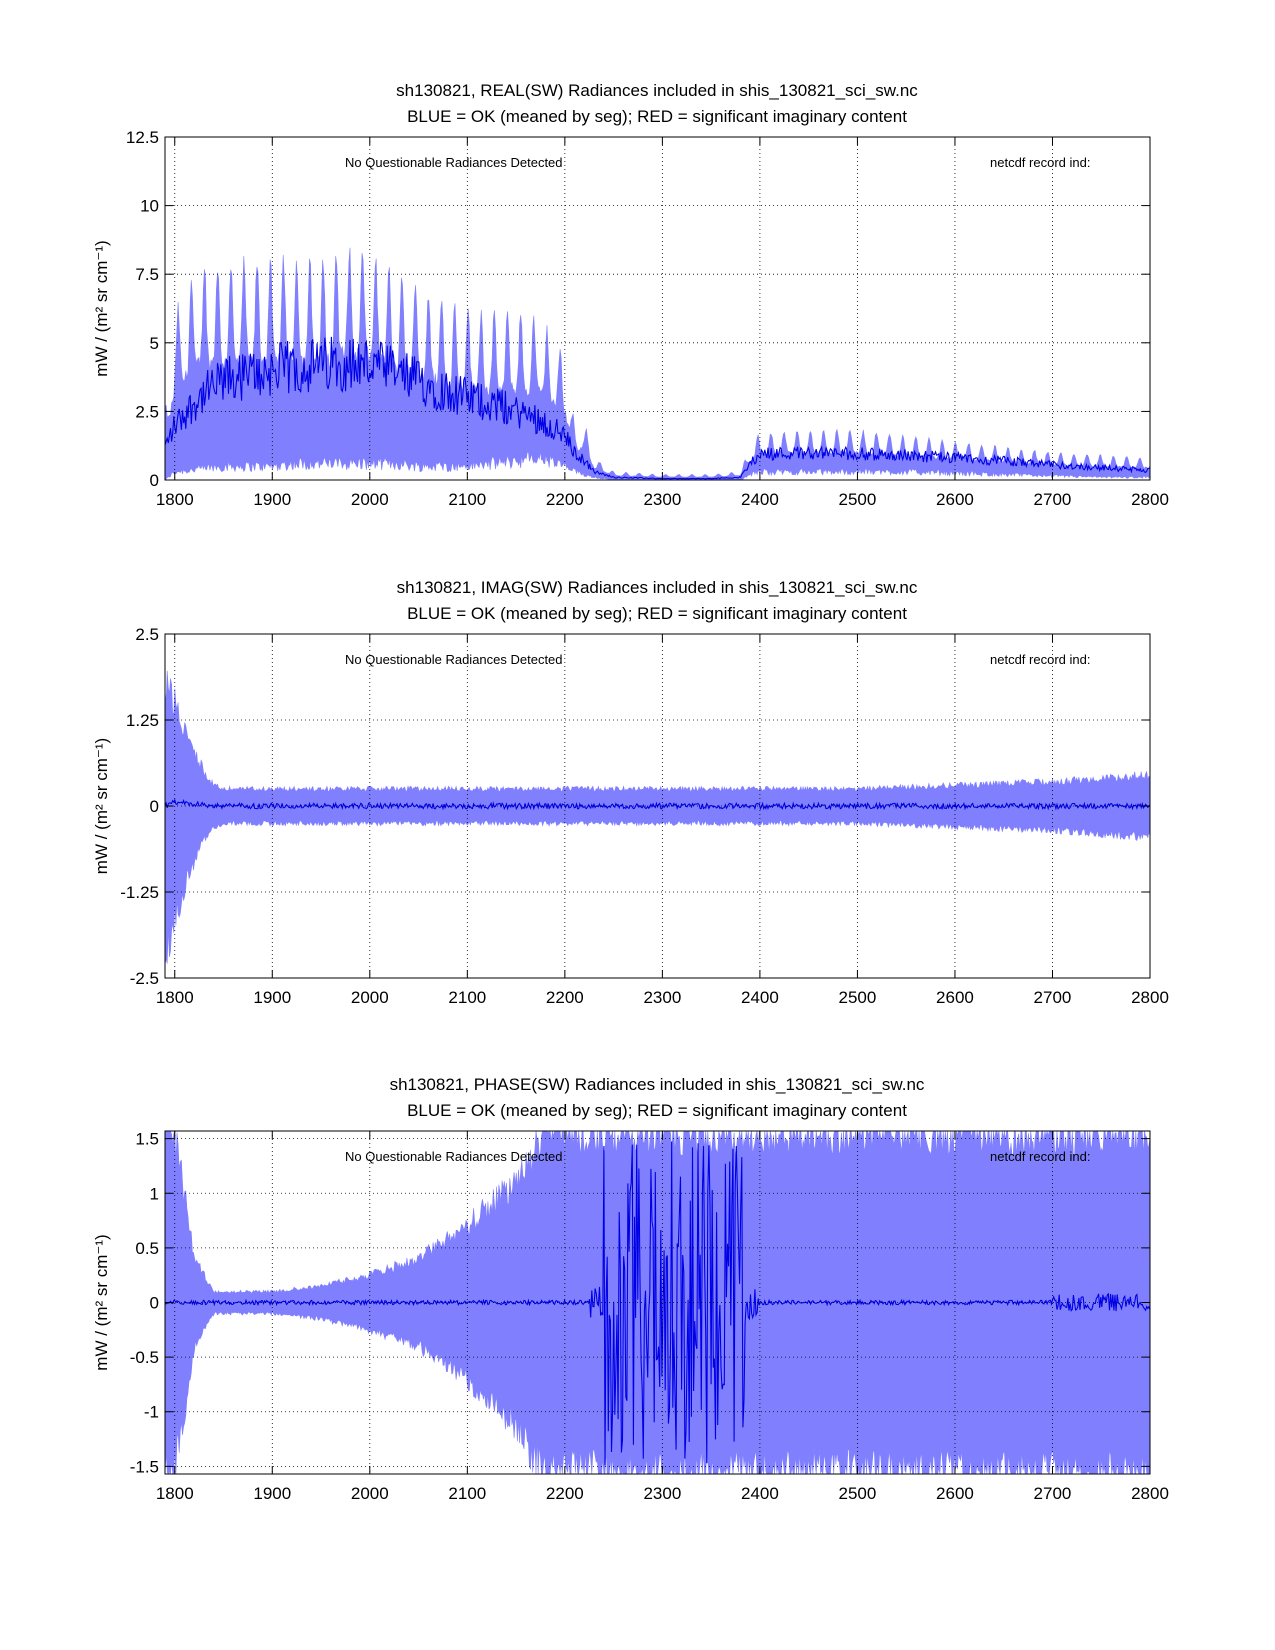 The width and height of the screenshot is (1275, 1650). Describe the element at coordinates (149, 206) in the screenshot. I see `y-tick-label: 10` at that location.